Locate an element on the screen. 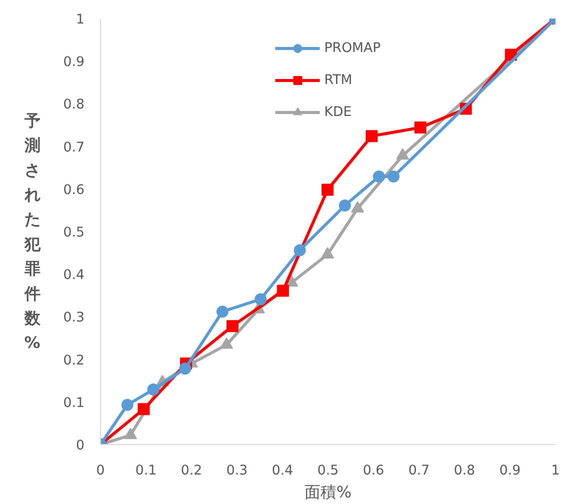 The width and height of the screenshot is (565, 504). text: 予測された犯罪件数% is located at coordinates (32, 231).